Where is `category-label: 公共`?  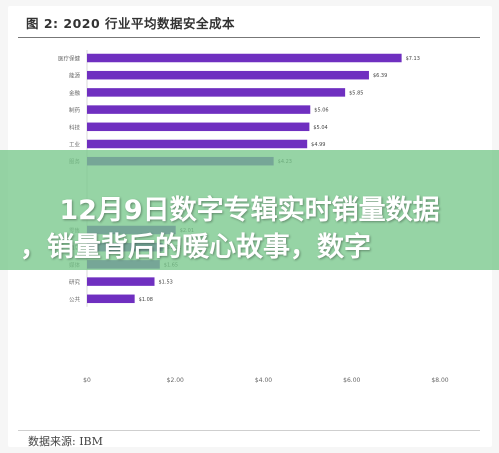
category-label: 公共 is located at coordinates (75, 299).